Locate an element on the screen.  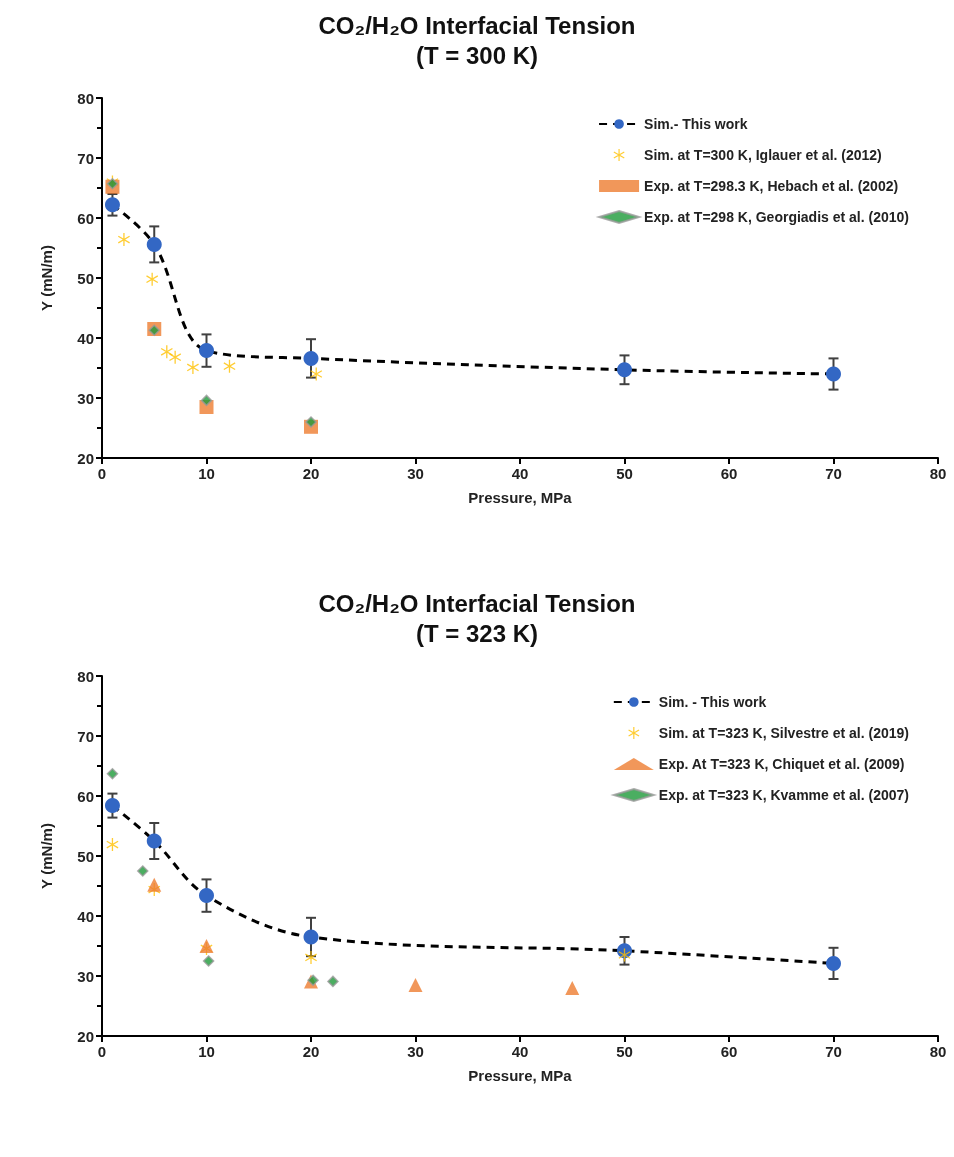
legend-label: Sim.- This work is located at coordinates (696, 124).